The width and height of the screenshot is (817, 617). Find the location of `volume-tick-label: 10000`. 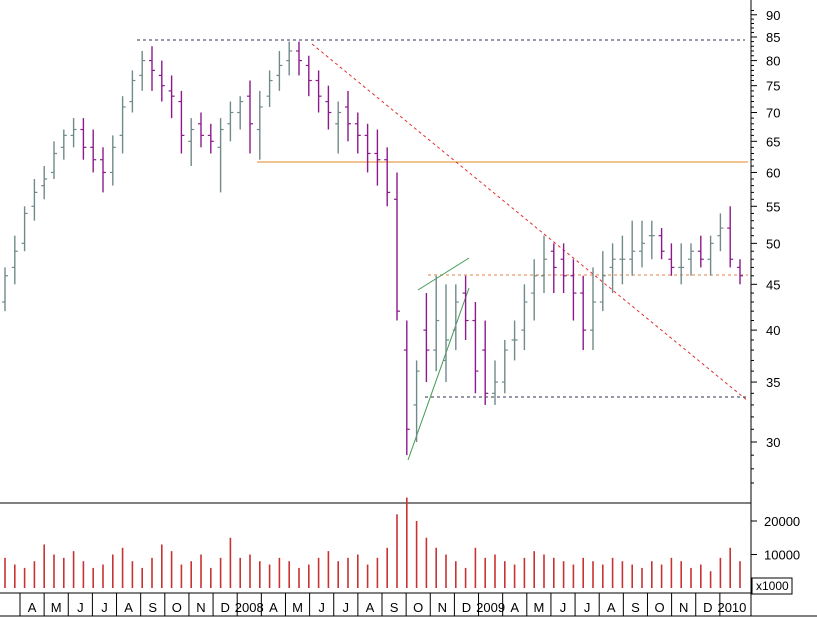

volume-tick-label: 10000 is located at coordinates (782, 555).